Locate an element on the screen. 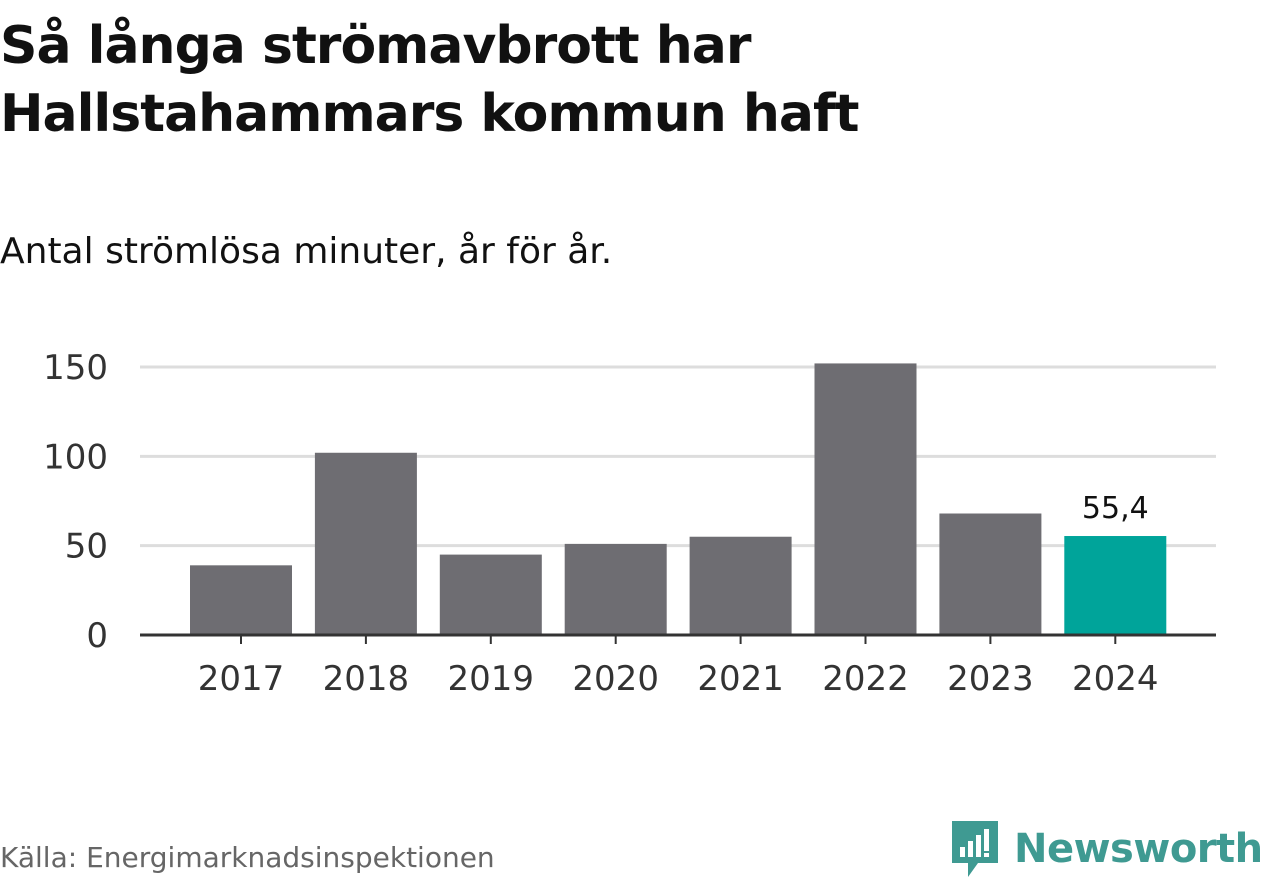  bar-2022 is located at coordinates (865, 499).